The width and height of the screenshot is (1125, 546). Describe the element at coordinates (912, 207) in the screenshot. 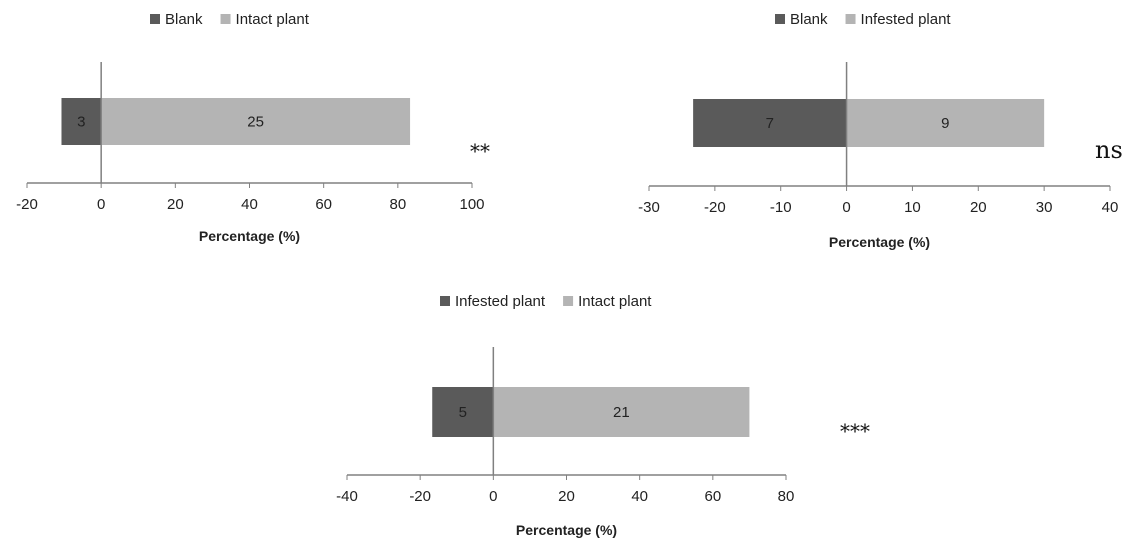

I see `x-tick-label: 10` at that location.